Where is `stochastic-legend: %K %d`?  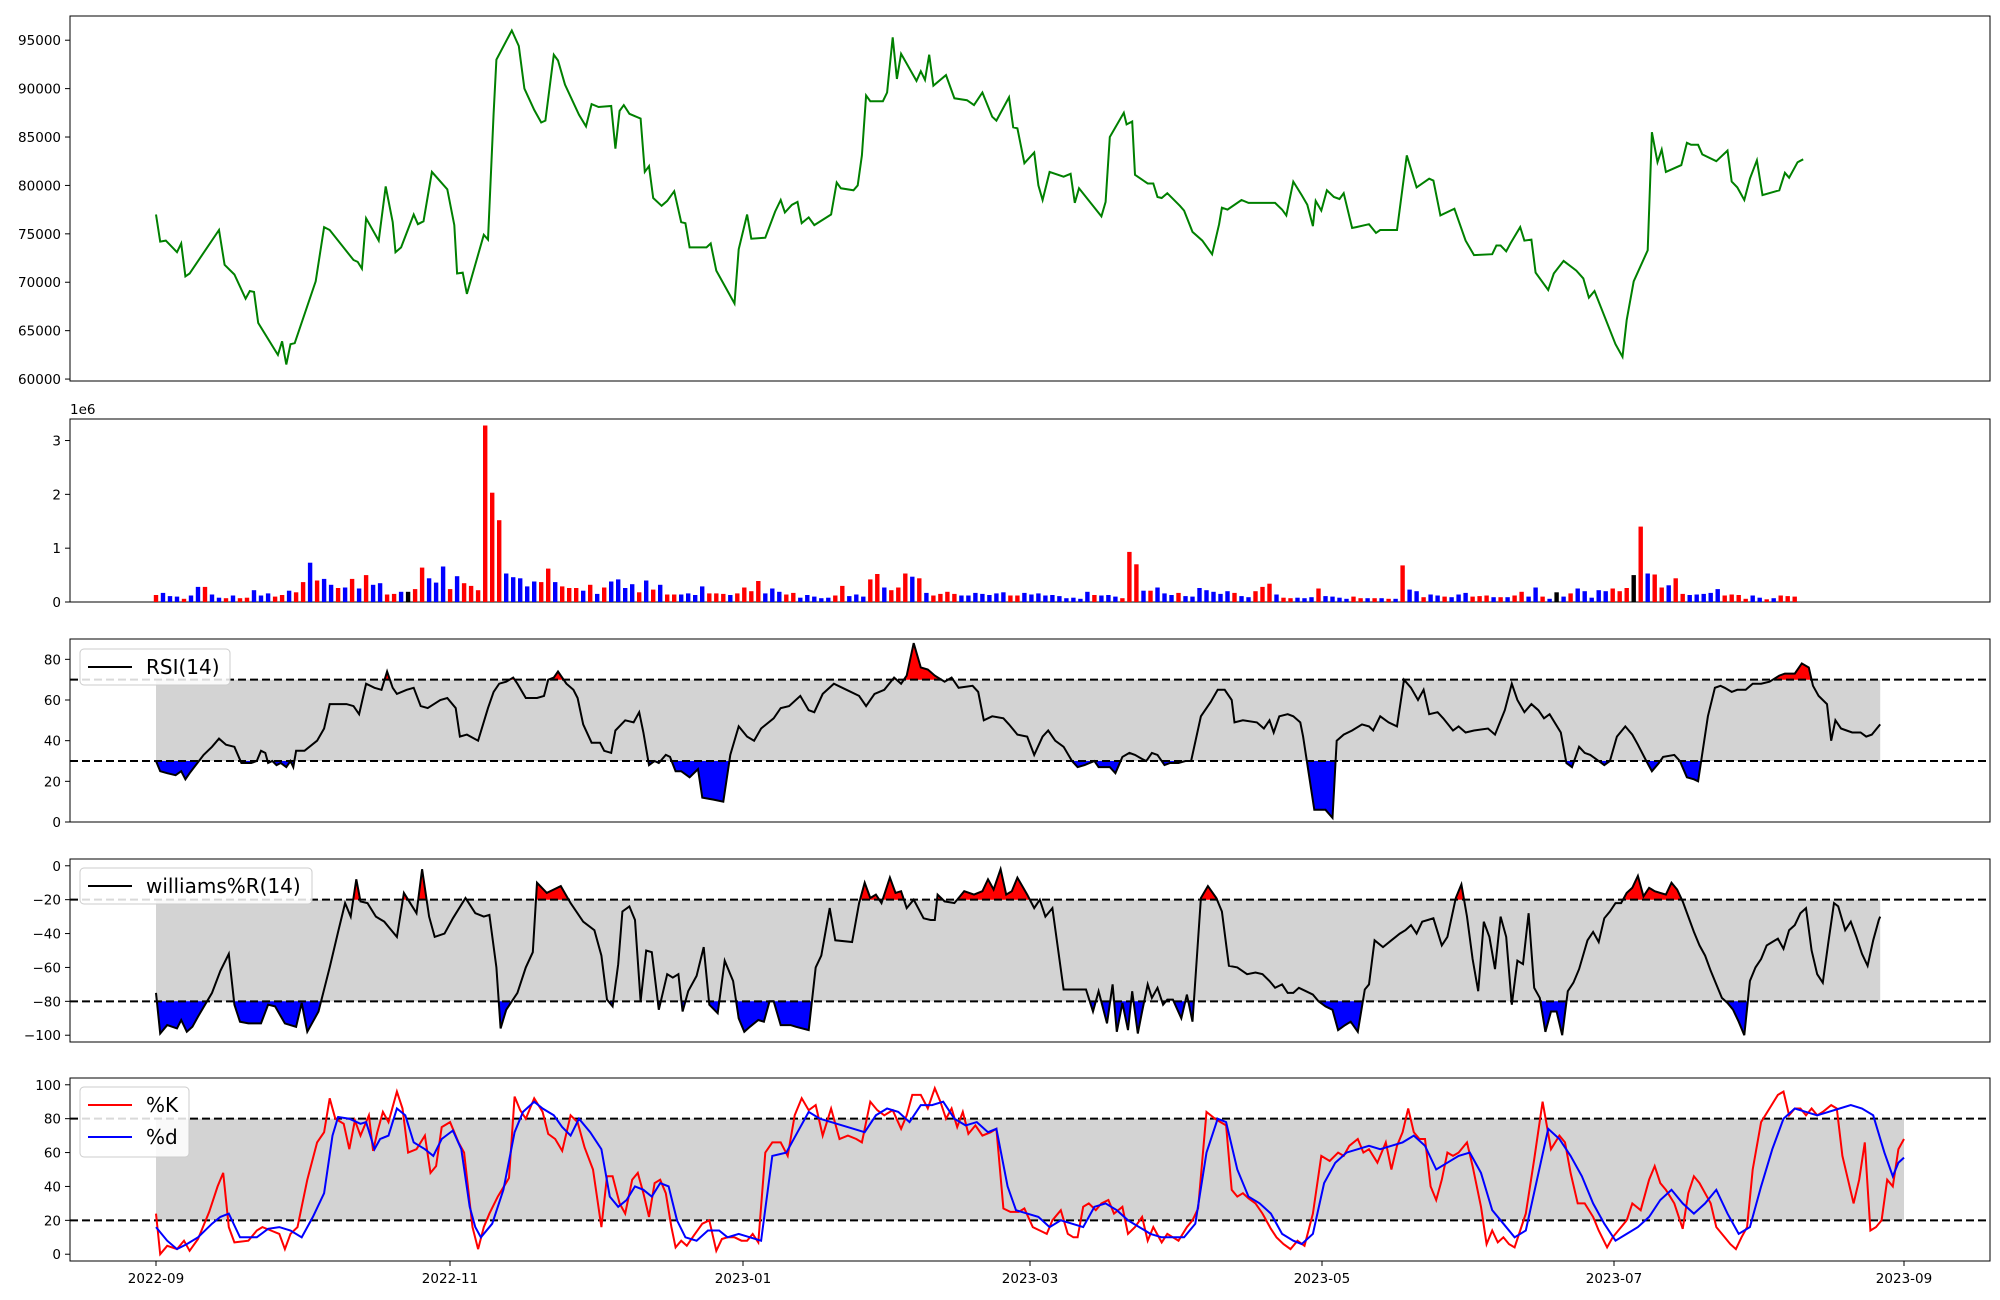
stochastic-legend: %K %d is located at coordinates (134, 1122).